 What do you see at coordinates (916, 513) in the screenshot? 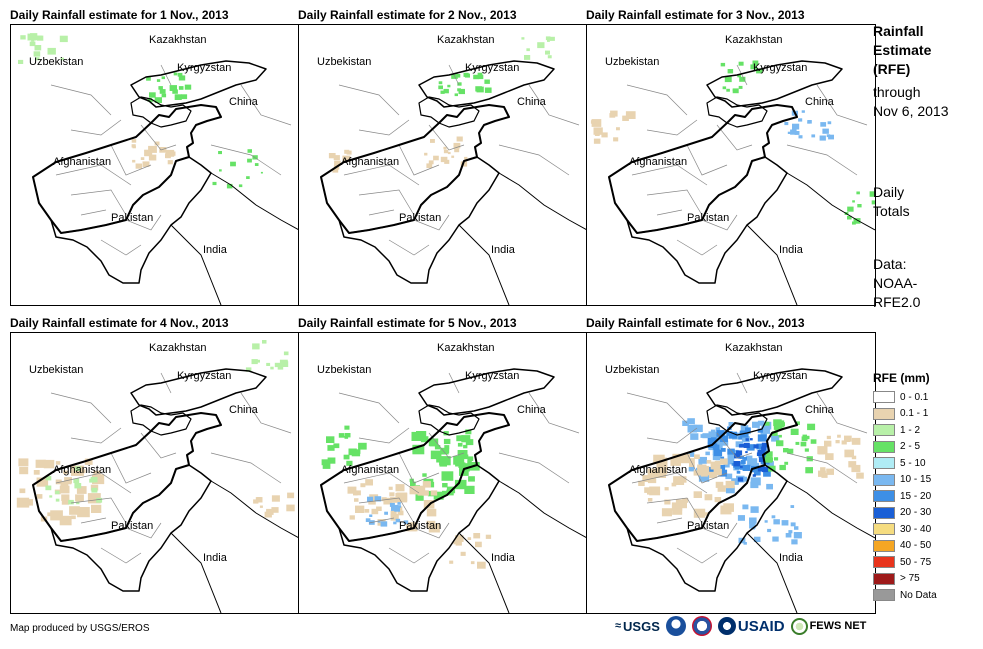
I see `legend-label: 20 - 30` at bounding box center [916, 513].